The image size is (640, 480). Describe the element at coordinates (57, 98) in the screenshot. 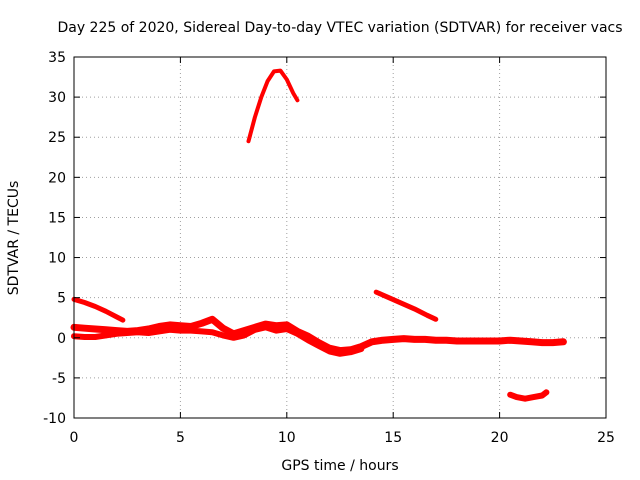

I see `y-tick-label: 30` at that location.